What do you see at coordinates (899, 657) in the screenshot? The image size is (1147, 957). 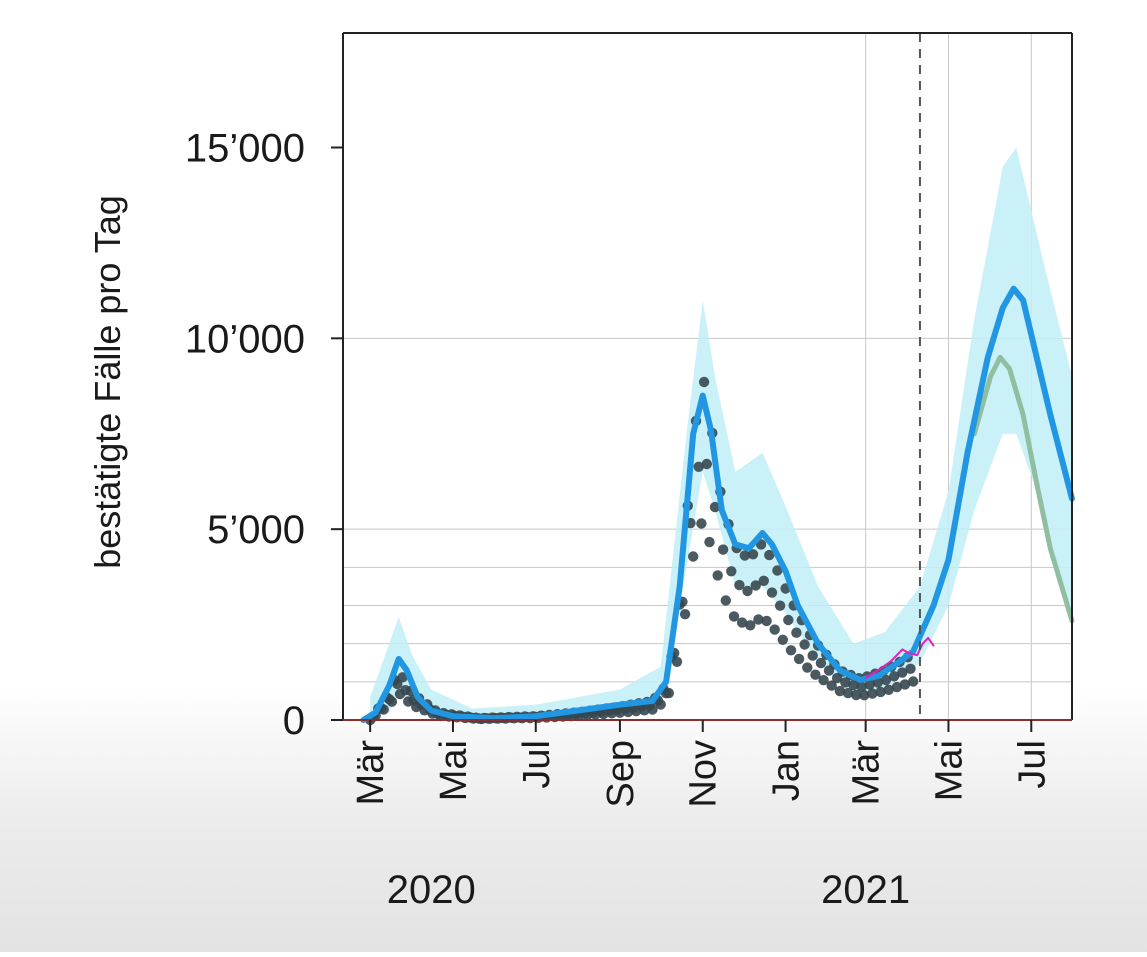 I see `recent-cases-line` at bounding box center [899, 657].